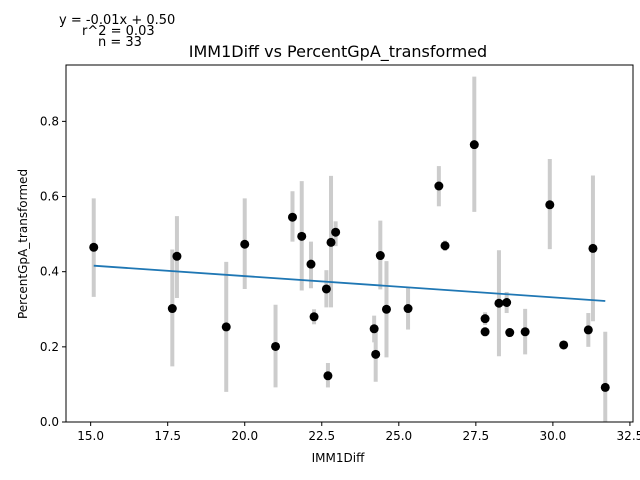 The width and height of the screenshot is (640, 480). I want to click on fit-line-group, so click(349, 283).